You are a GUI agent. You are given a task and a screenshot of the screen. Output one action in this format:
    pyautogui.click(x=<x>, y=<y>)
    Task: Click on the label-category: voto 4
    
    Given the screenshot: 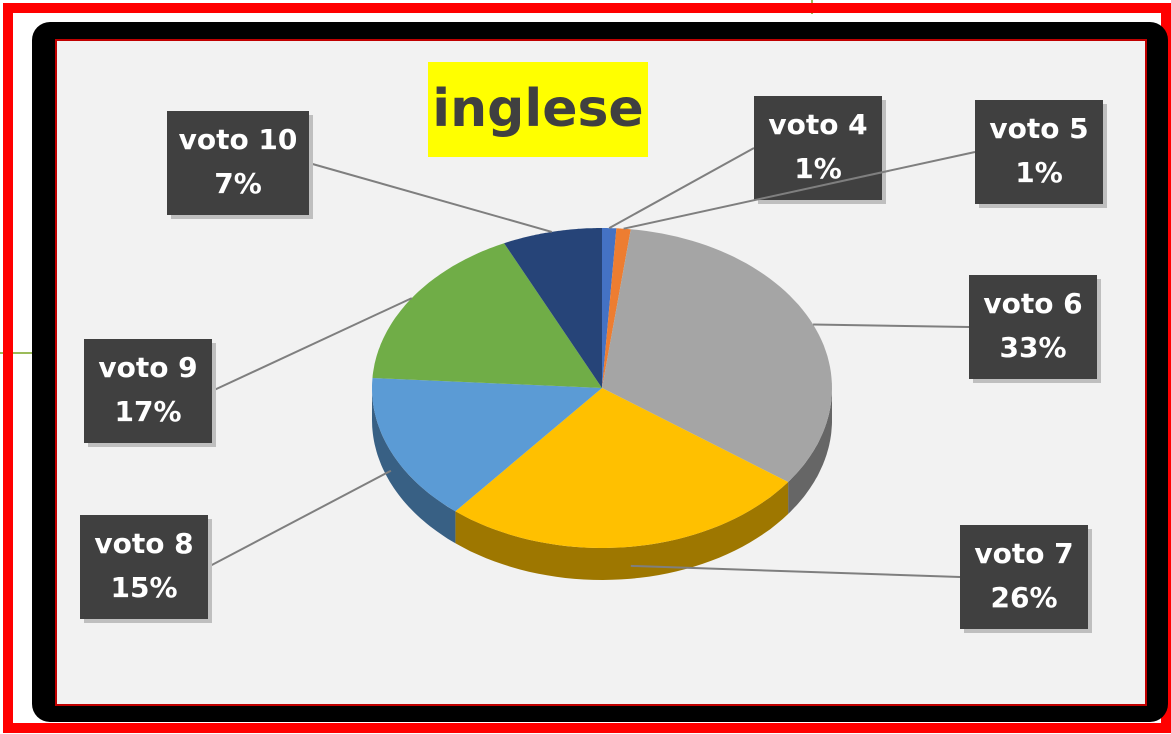 What is the action you would take?
    pyautogui.click(x=817, y=124)
    